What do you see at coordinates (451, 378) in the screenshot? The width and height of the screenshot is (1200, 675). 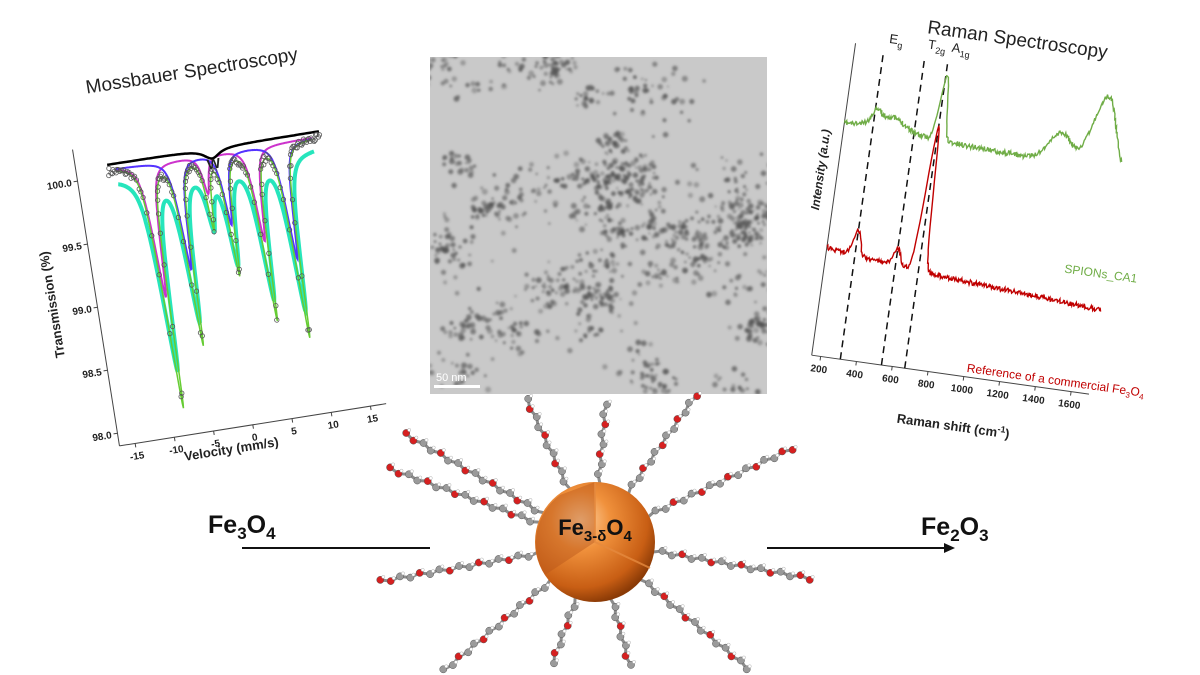 I see `scale-bar-label: 50 nm` at bounding box center [451, 378].